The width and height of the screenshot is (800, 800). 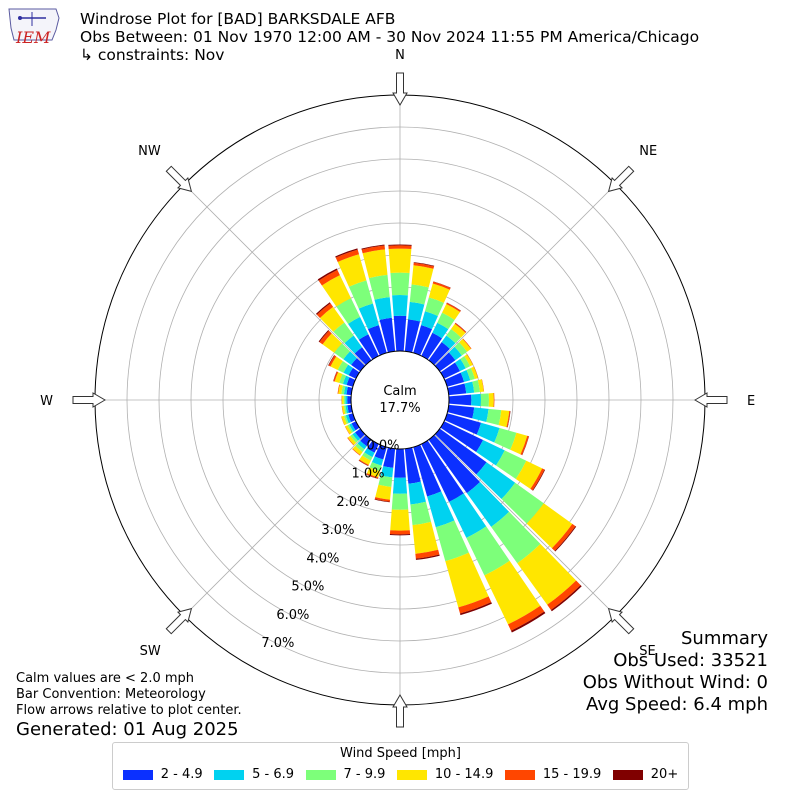 I want to click on avg-speed: Avg Speed: 6.4 mph, so click(x=677, y=704).